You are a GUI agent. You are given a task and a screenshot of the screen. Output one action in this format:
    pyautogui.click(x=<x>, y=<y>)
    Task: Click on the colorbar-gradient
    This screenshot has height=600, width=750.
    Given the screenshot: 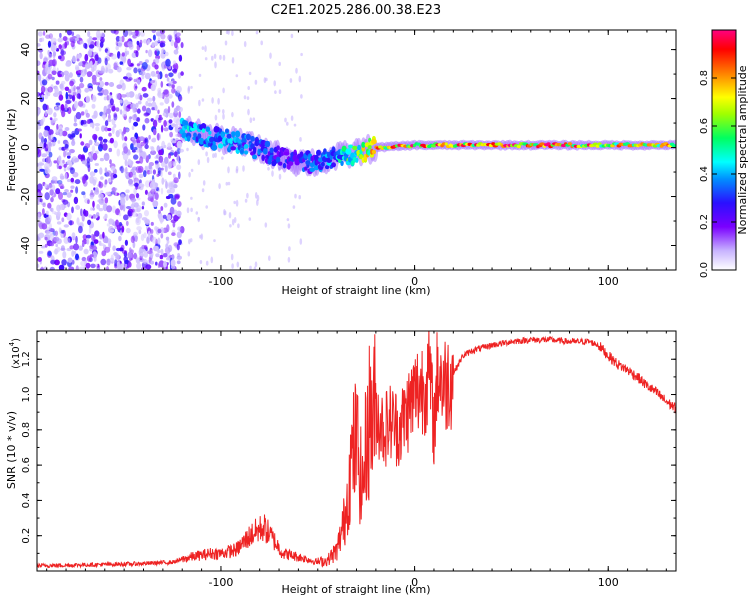 What is the action you would take?
    pyautogui.click(x=724, y=150)
    